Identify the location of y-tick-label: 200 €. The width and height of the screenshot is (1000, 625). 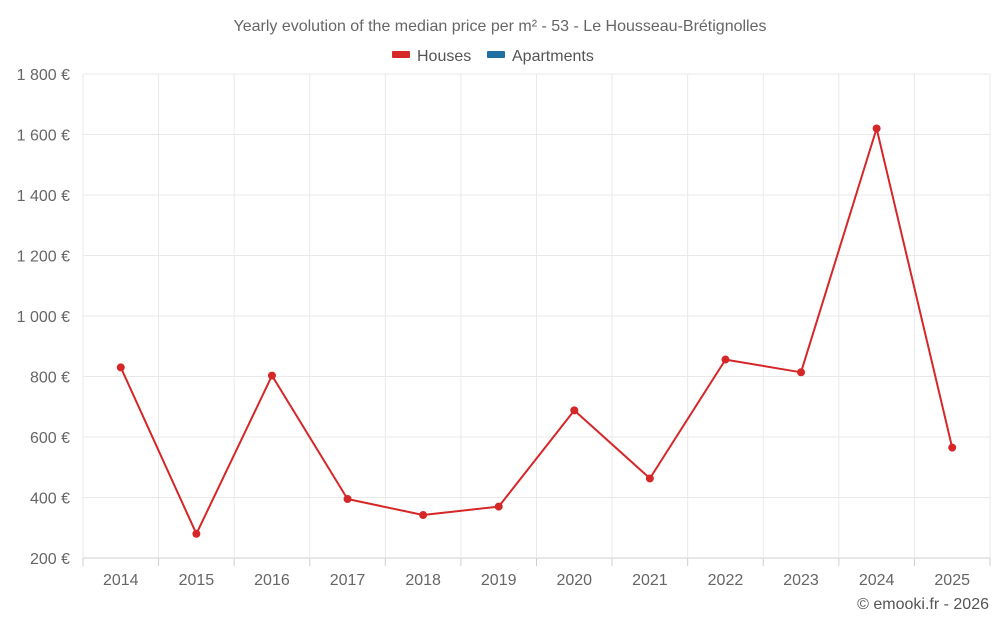
(50, 559).